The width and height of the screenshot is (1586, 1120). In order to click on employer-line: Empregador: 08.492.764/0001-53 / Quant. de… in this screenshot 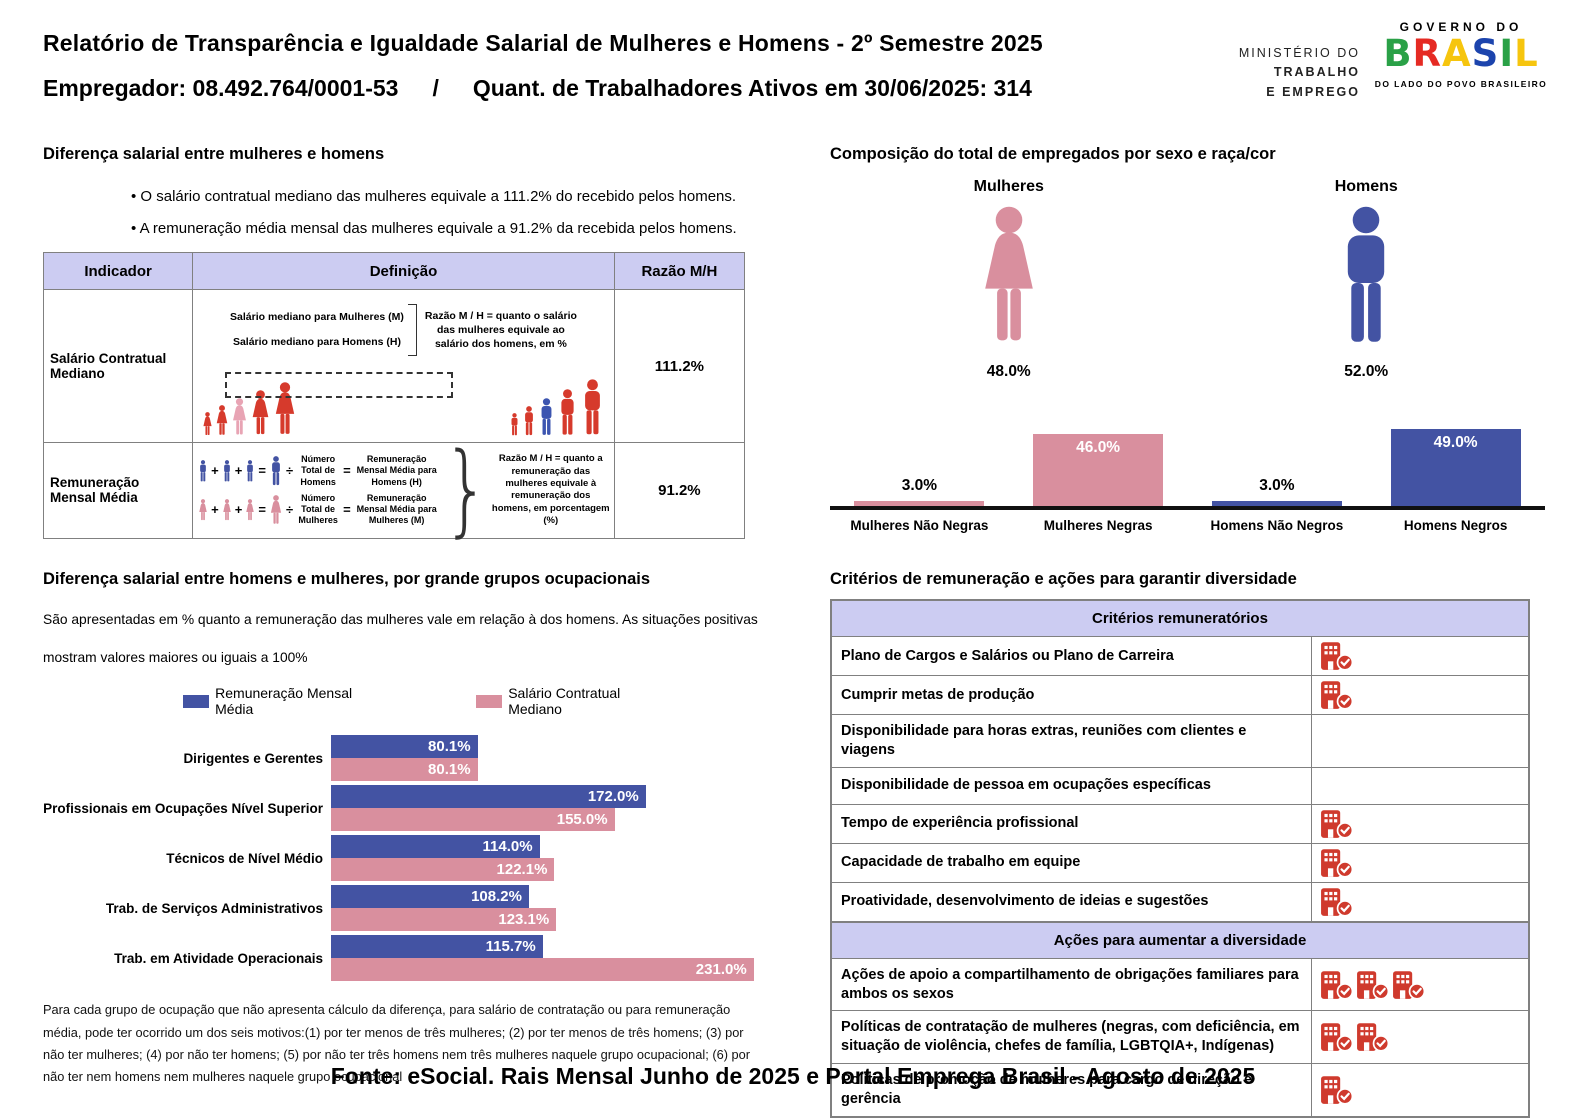, I will do `click(613, 88)`.